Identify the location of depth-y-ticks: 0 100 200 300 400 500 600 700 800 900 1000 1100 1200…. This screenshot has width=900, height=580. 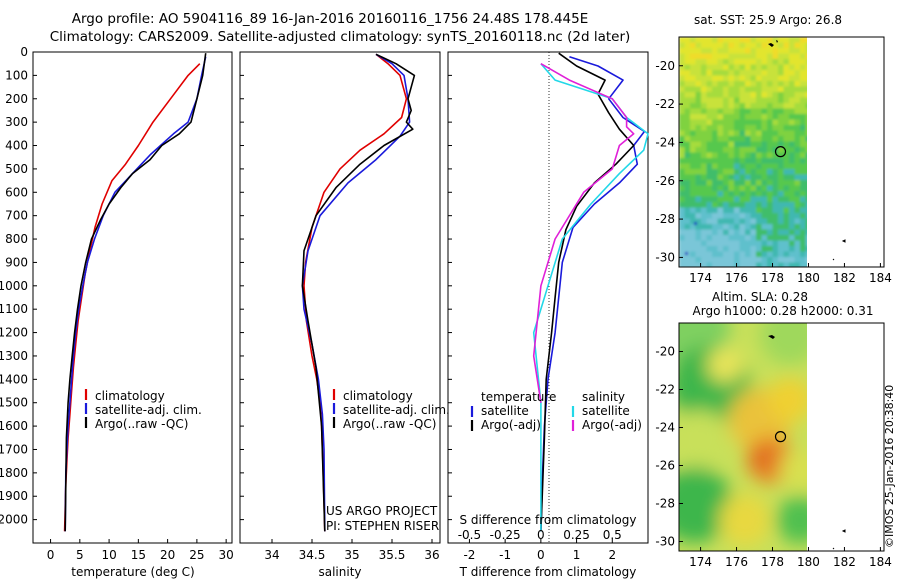
(18, 286).